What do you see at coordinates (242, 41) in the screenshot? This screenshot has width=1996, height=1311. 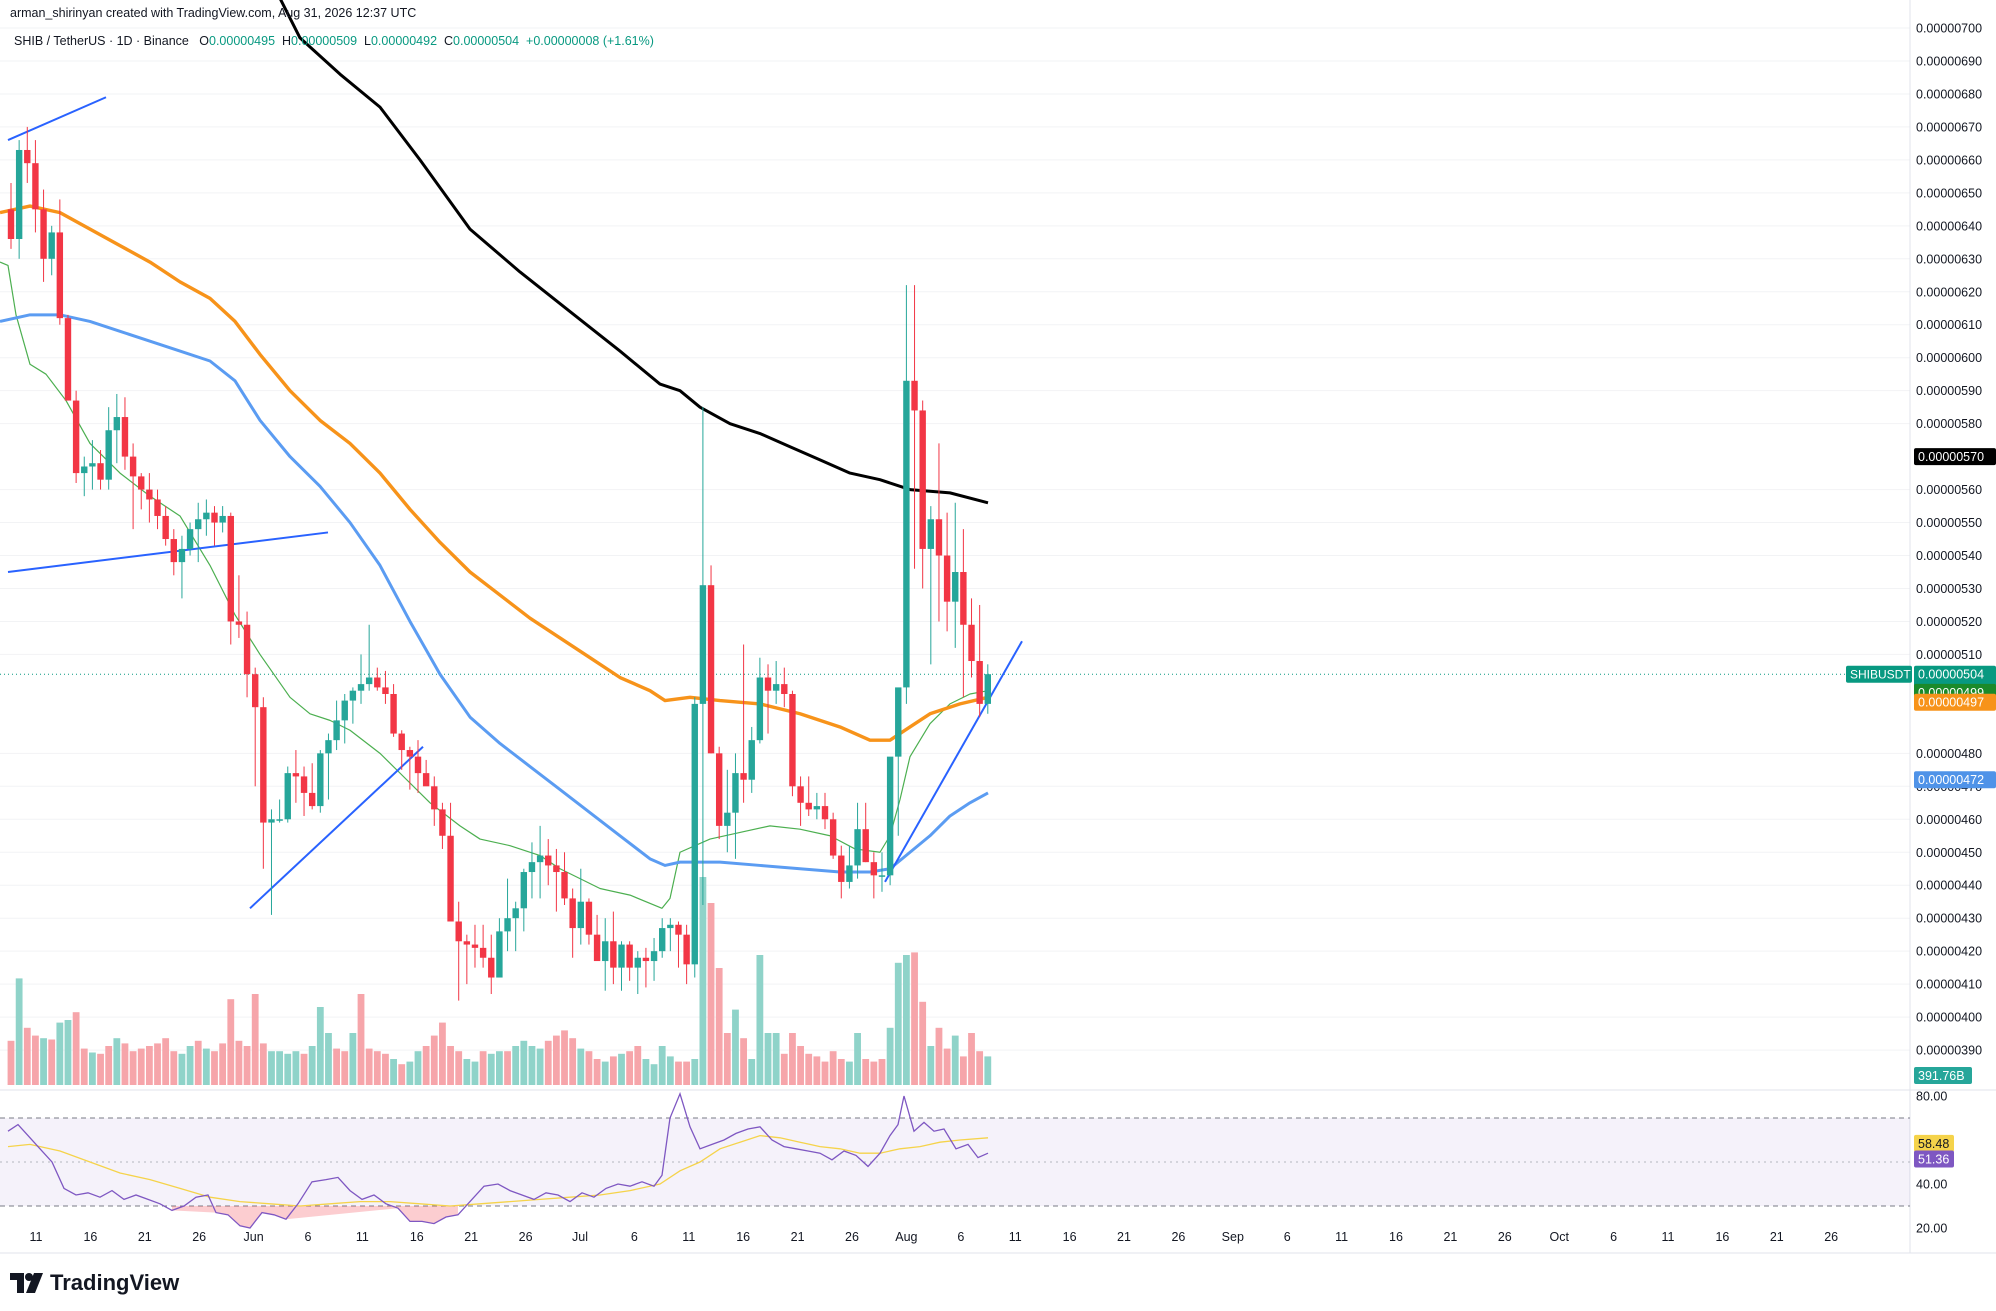 I see `ohlc-open: 0.00000495` at bounding box center [242, 41].